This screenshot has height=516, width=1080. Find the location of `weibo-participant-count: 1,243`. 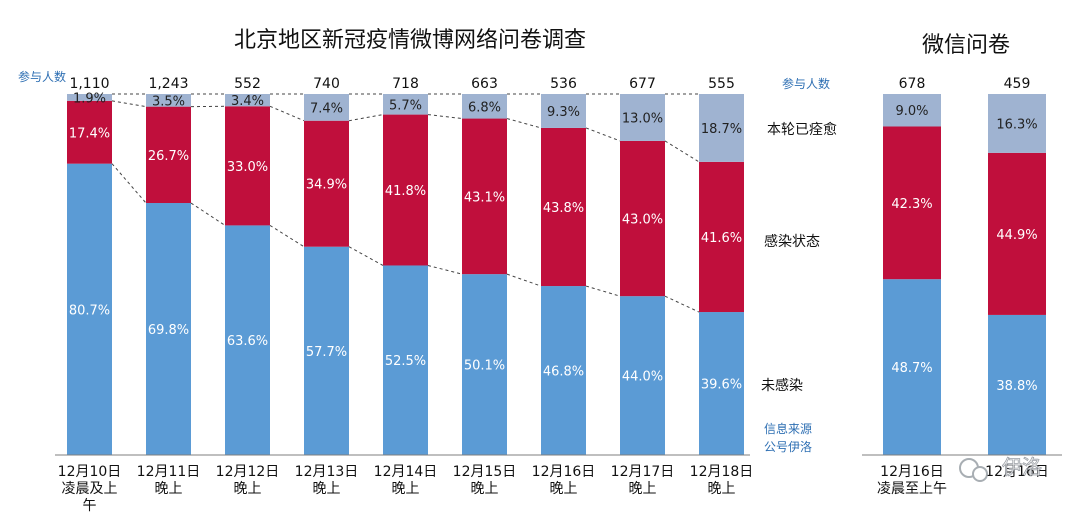

weibo-participant-count: 1,243 is located at coordinates (168, 84).